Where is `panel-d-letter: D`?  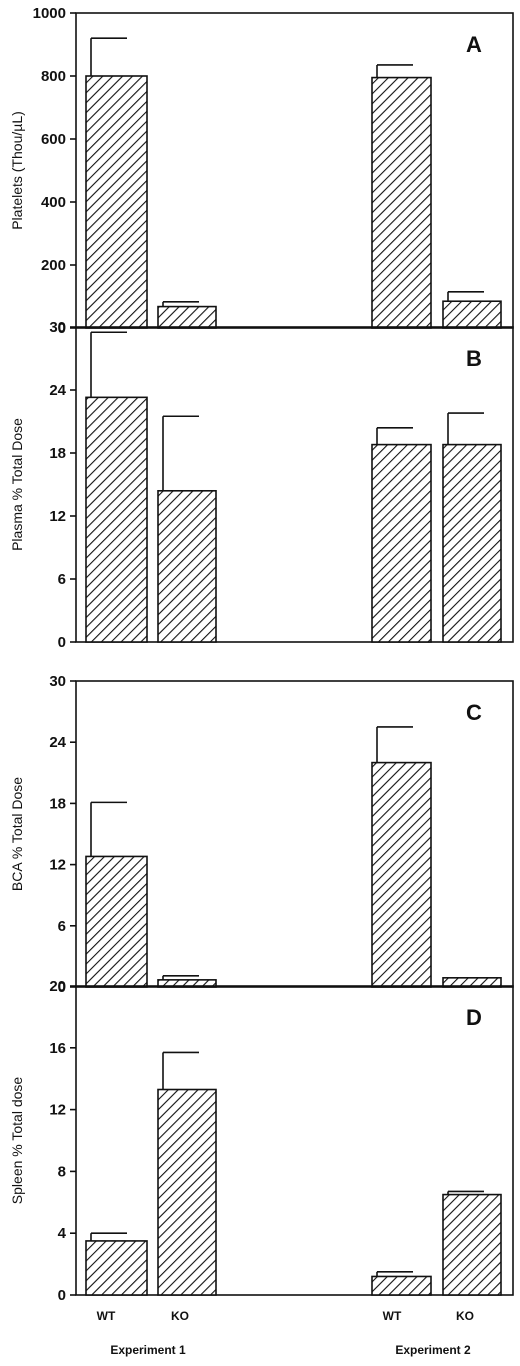
panel-d-letter: D is located at coordinates (474, 1017).